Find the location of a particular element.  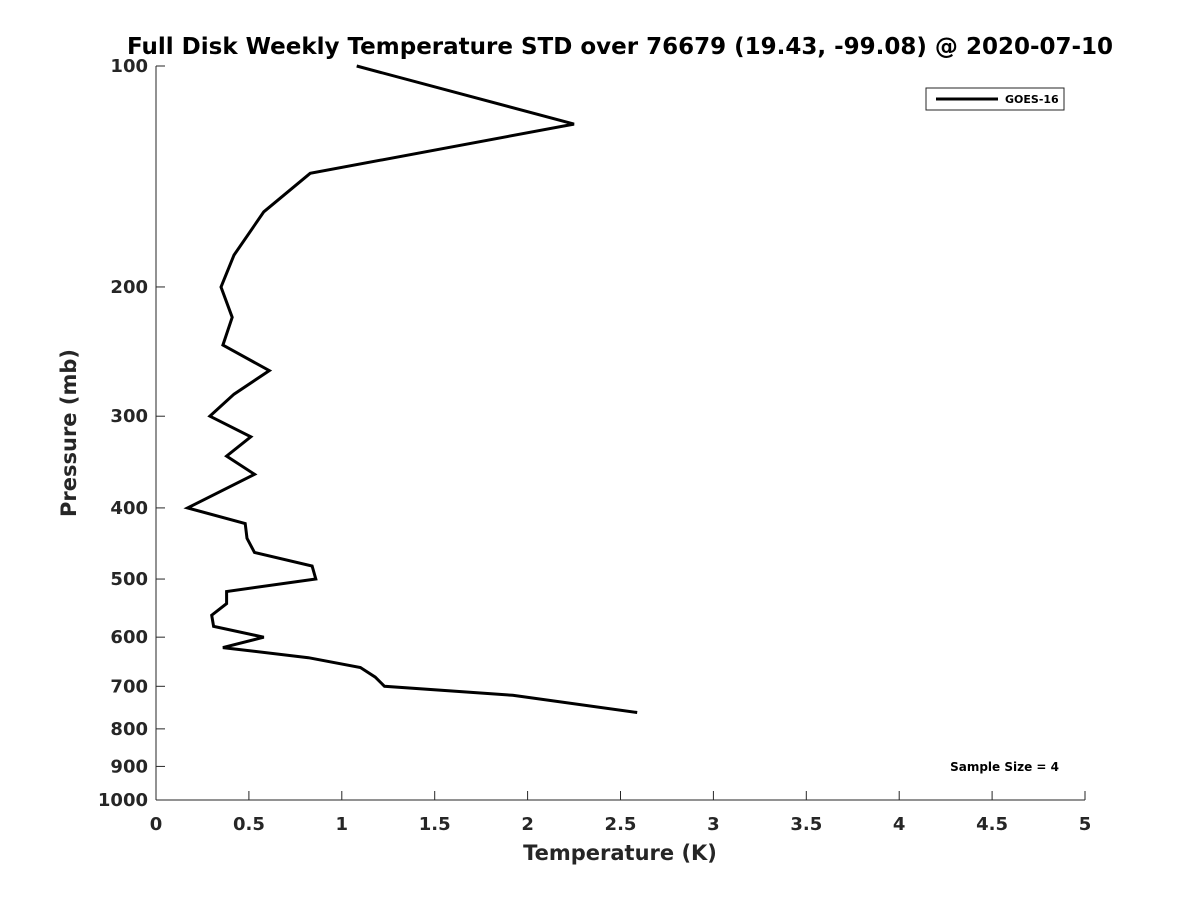

x-tick-label: 0 is located at coordinates (156, 824).